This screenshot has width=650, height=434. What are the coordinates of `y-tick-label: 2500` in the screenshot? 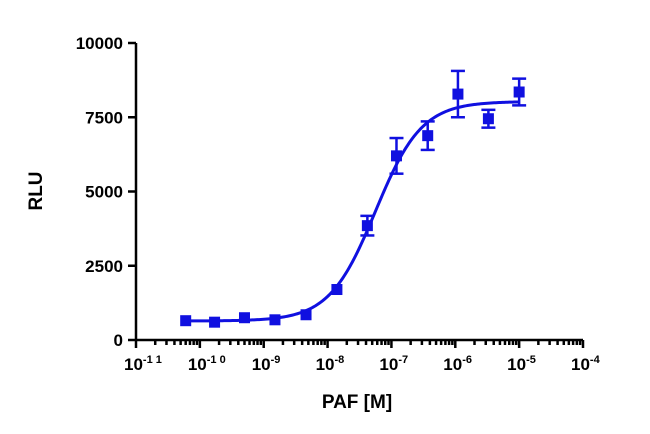 It's located at (104, 266).